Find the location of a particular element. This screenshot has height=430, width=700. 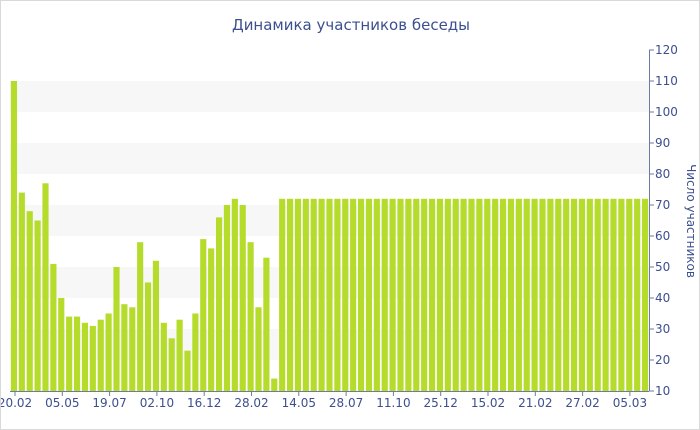

y-tick-label: 10 is located at coordinates (662, 391).